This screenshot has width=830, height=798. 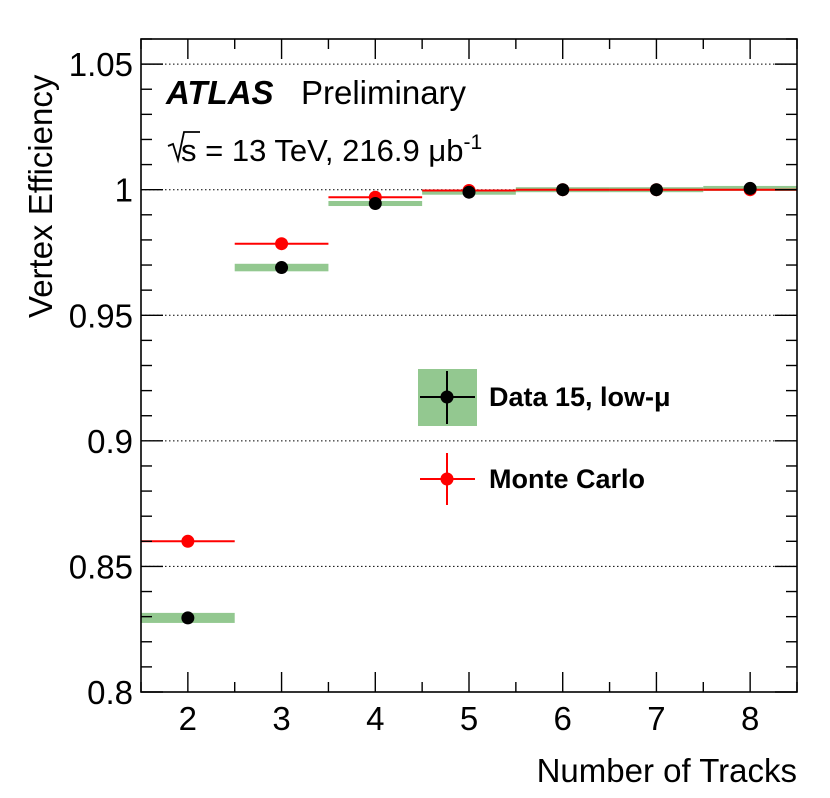 What do you see at coordinates (656, 718) in the screenshot?
I see `x-tick-label-7: 7` at bounding box center [656, 718].